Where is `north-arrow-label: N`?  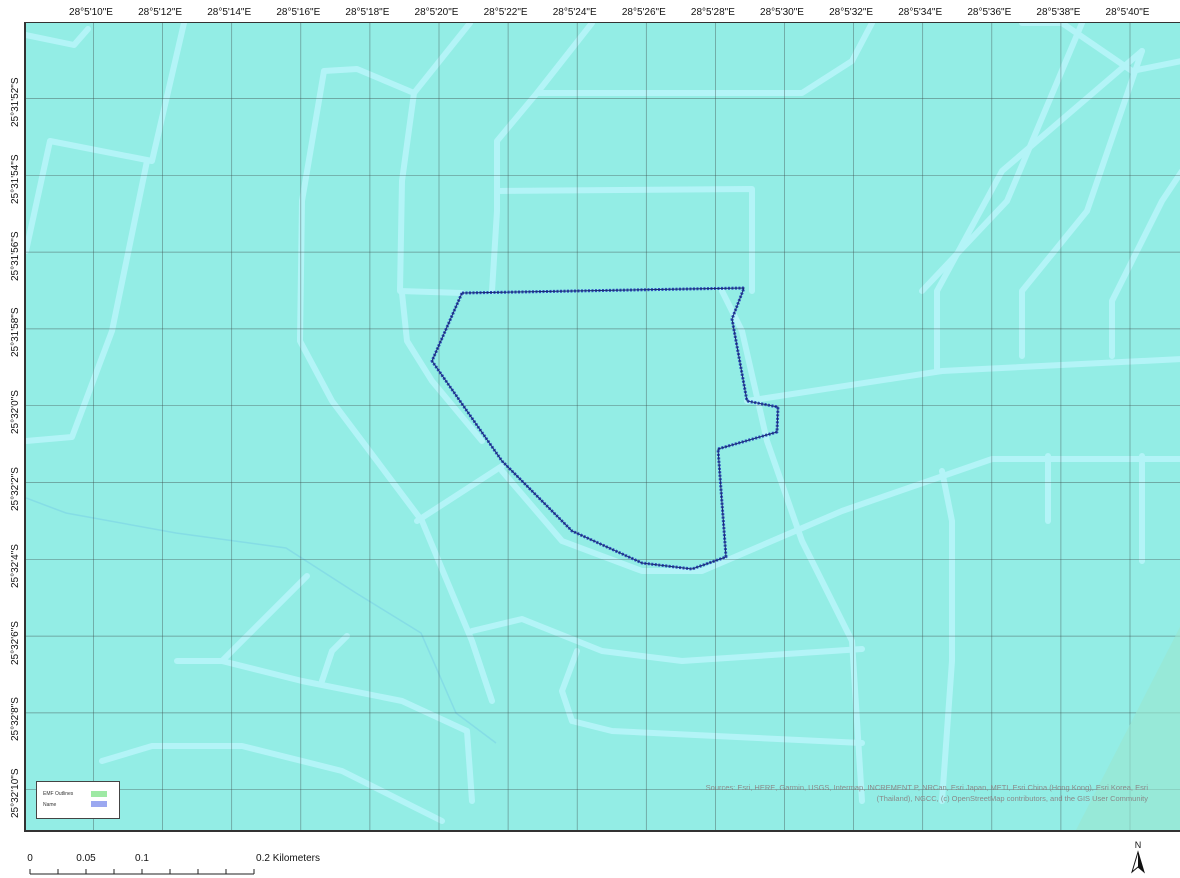
north-arrow-label: N is located at coordinates (1138, 845).